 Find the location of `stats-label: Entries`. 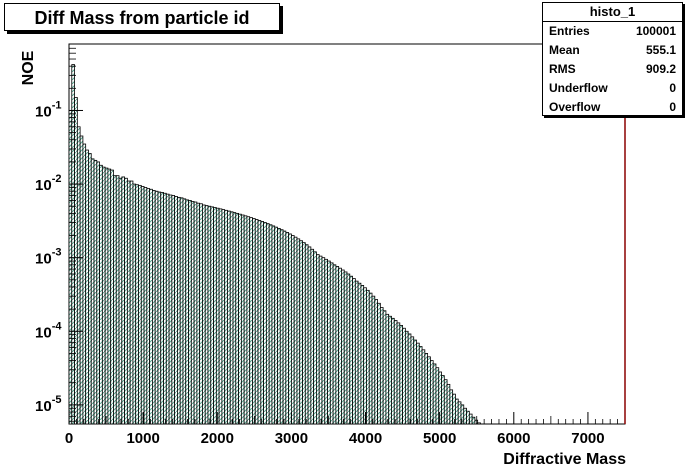

stats-label: Entries is located at coordinates (569, 31).